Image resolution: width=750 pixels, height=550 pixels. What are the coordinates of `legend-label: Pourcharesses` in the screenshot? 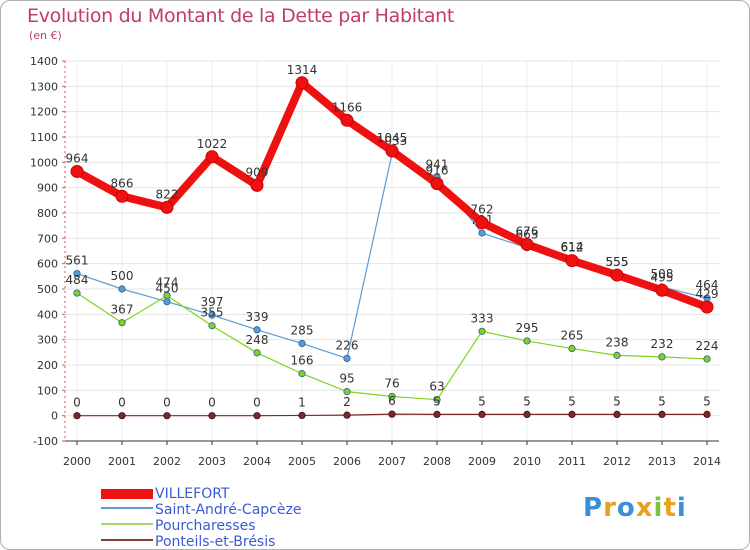 It's located at (205, 526).